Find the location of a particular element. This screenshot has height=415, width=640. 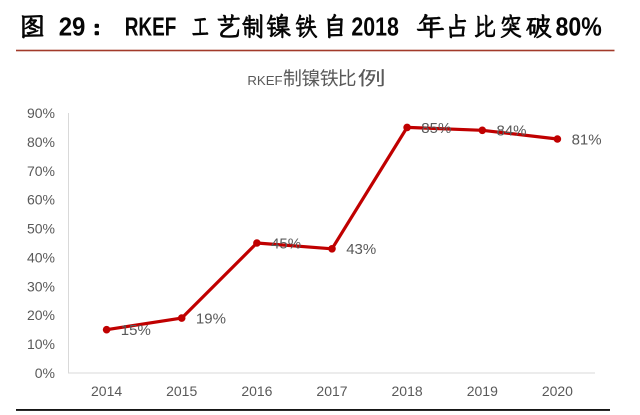

svg-text: 2019 is located at coordinates (482, 391).